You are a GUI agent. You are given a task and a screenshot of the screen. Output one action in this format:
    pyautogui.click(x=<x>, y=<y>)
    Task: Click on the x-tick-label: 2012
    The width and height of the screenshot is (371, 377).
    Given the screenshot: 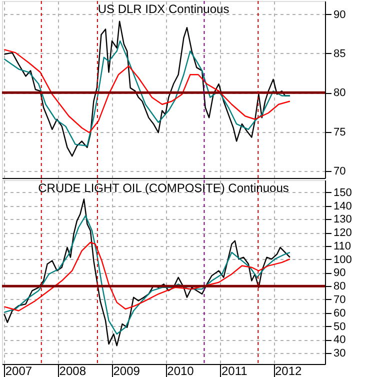 What is the action you would take?
    pyautogui.click(x=288, y=370)
    